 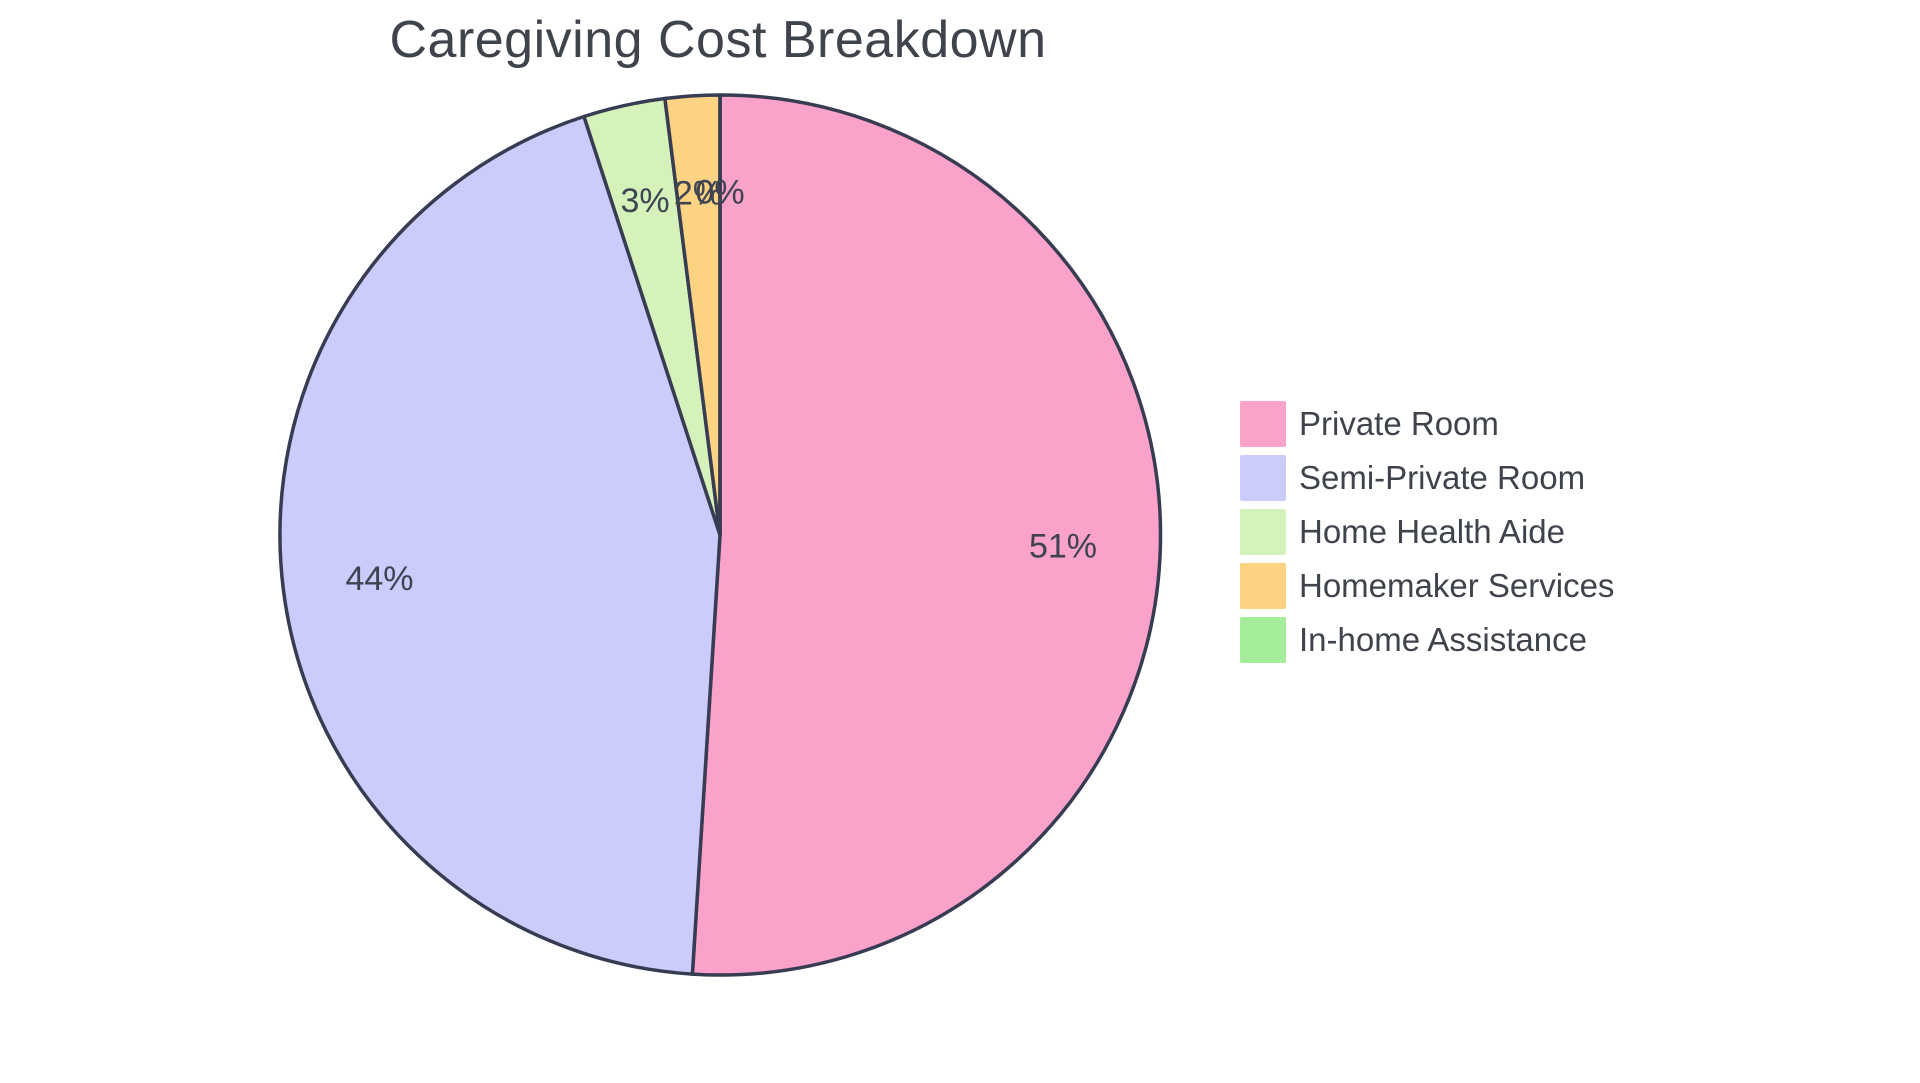 What do you see at coordinates (1063, 547) in the screenshot?
I see `pie-percent-label-private-room: 51%` at bounding box center [1063, 547].